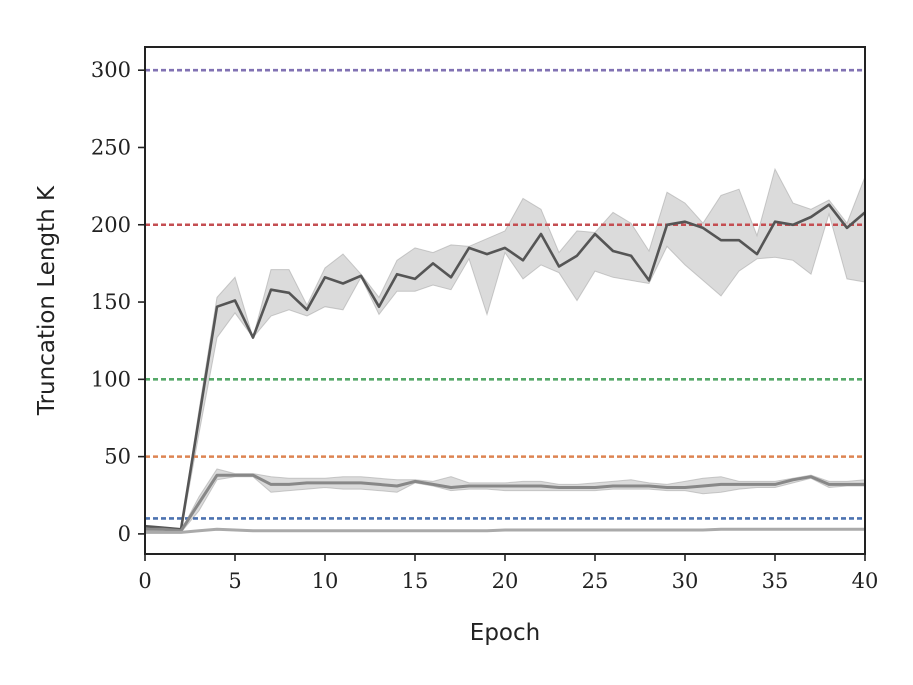  Describe the element at coordinates (111, 302) in the screenshot. I see `y-tick-label: 150` at that location.